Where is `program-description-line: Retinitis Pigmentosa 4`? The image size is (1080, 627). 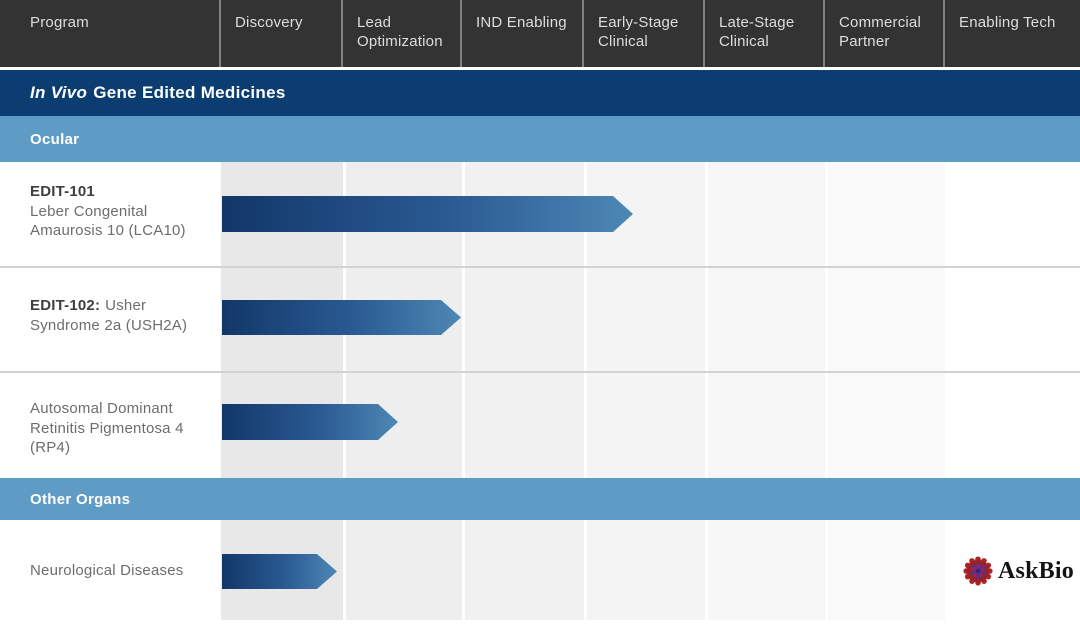
program-description-line: Retinitis Pigmentosa 4 is located at coordinates (107, 428).